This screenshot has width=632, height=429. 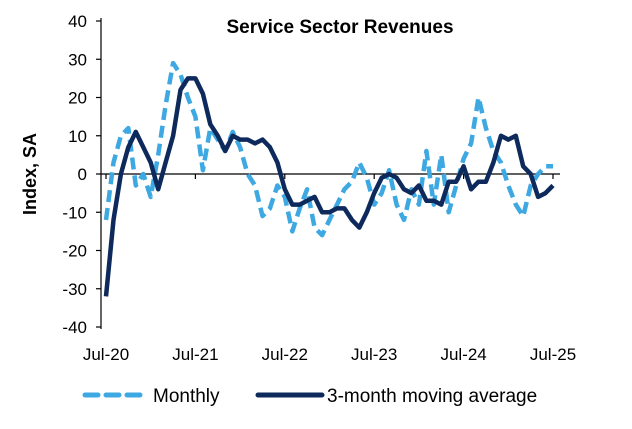 What do you see at coordinates (77, 98) in the screenshot?
I see `y-tick-label: 20` at bounding box center [77, 98].